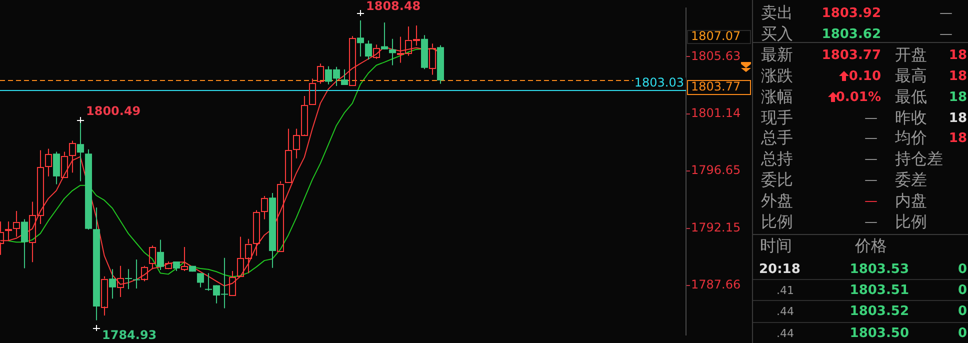 Image resolution: width=968 pixels, height=343 pixels. Describe the element at coordinates (777, 75) in the screenshot. I see `text: 涨跌` at that location.